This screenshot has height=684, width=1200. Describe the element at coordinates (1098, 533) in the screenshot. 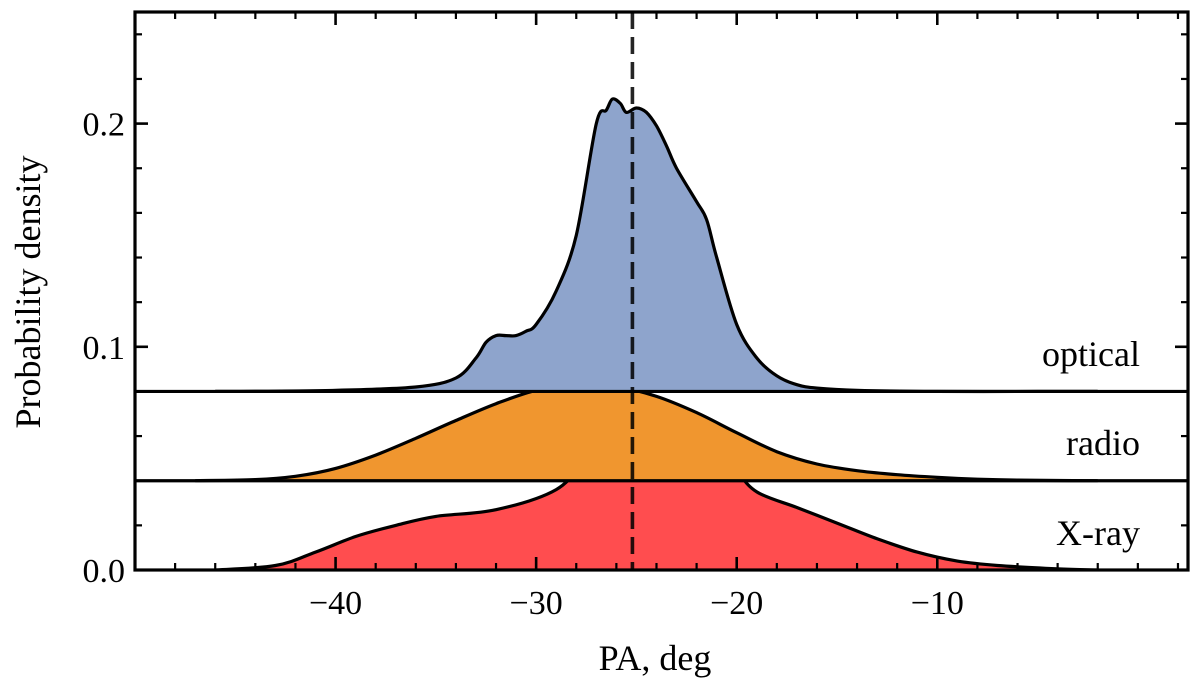

I see `series-label-x-ray: X-ray` at that location.